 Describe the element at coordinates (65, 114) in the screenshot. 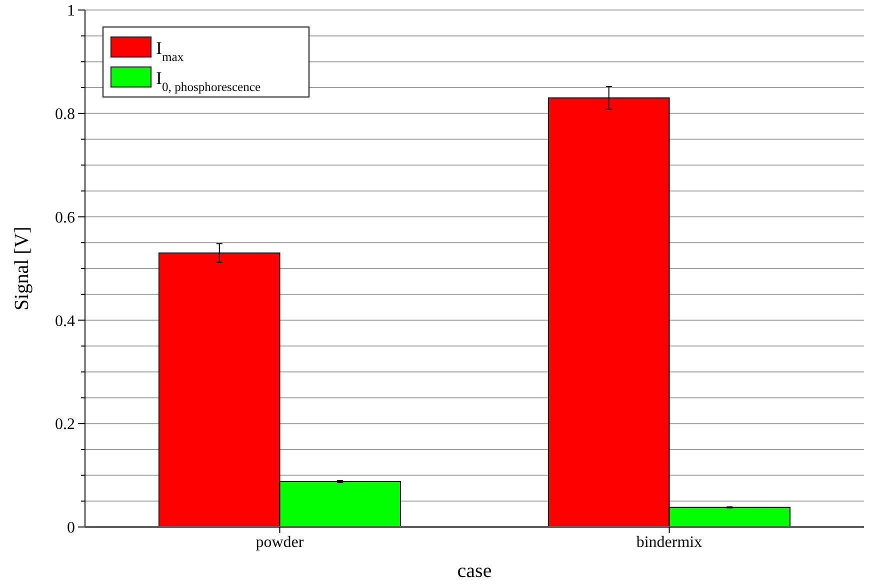

I see `y-tick-label: 0.8` at that location.